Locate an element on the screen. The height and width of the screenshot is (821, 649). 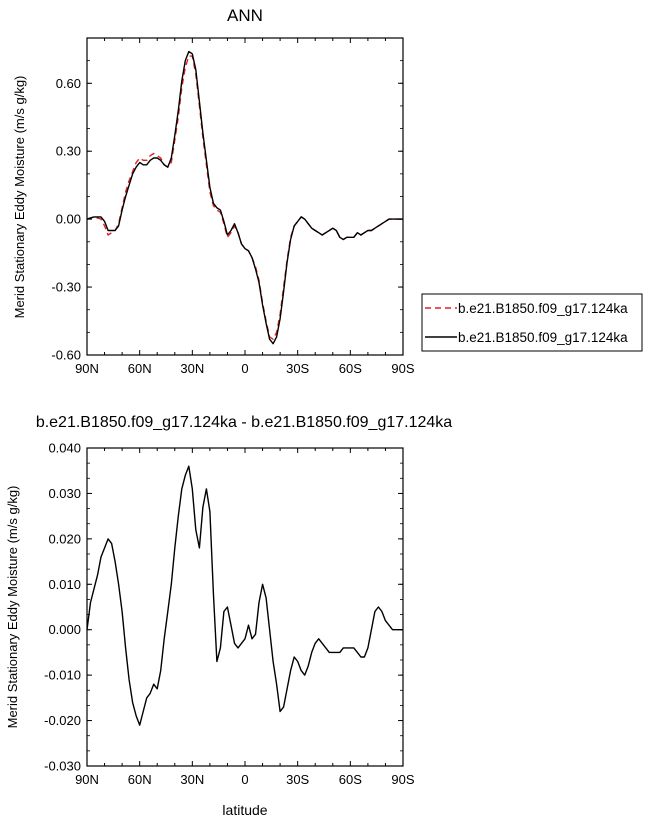
bottom-x-tick-label: 90S is located at coordinates (402, 779).